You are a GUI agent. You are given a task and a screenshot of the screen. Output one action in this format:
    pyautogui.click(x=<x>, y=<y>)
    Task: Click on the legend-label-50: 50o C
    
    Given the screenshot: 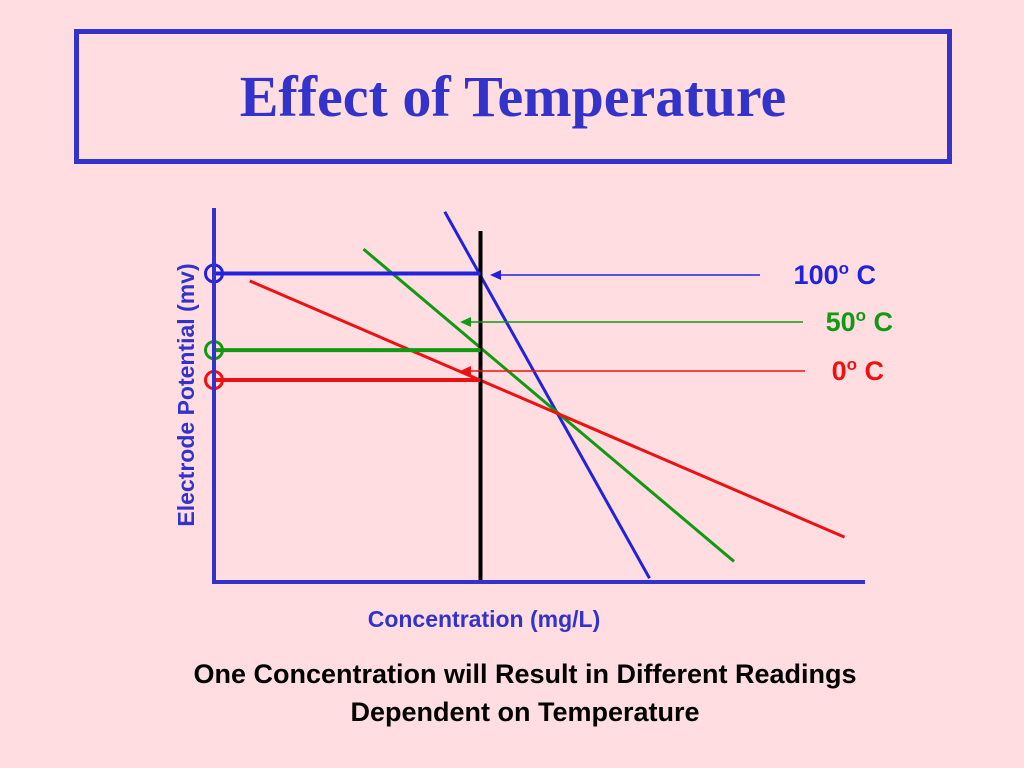 What is the action you would take?
    pyautogui.click(x=859, y=321)
    